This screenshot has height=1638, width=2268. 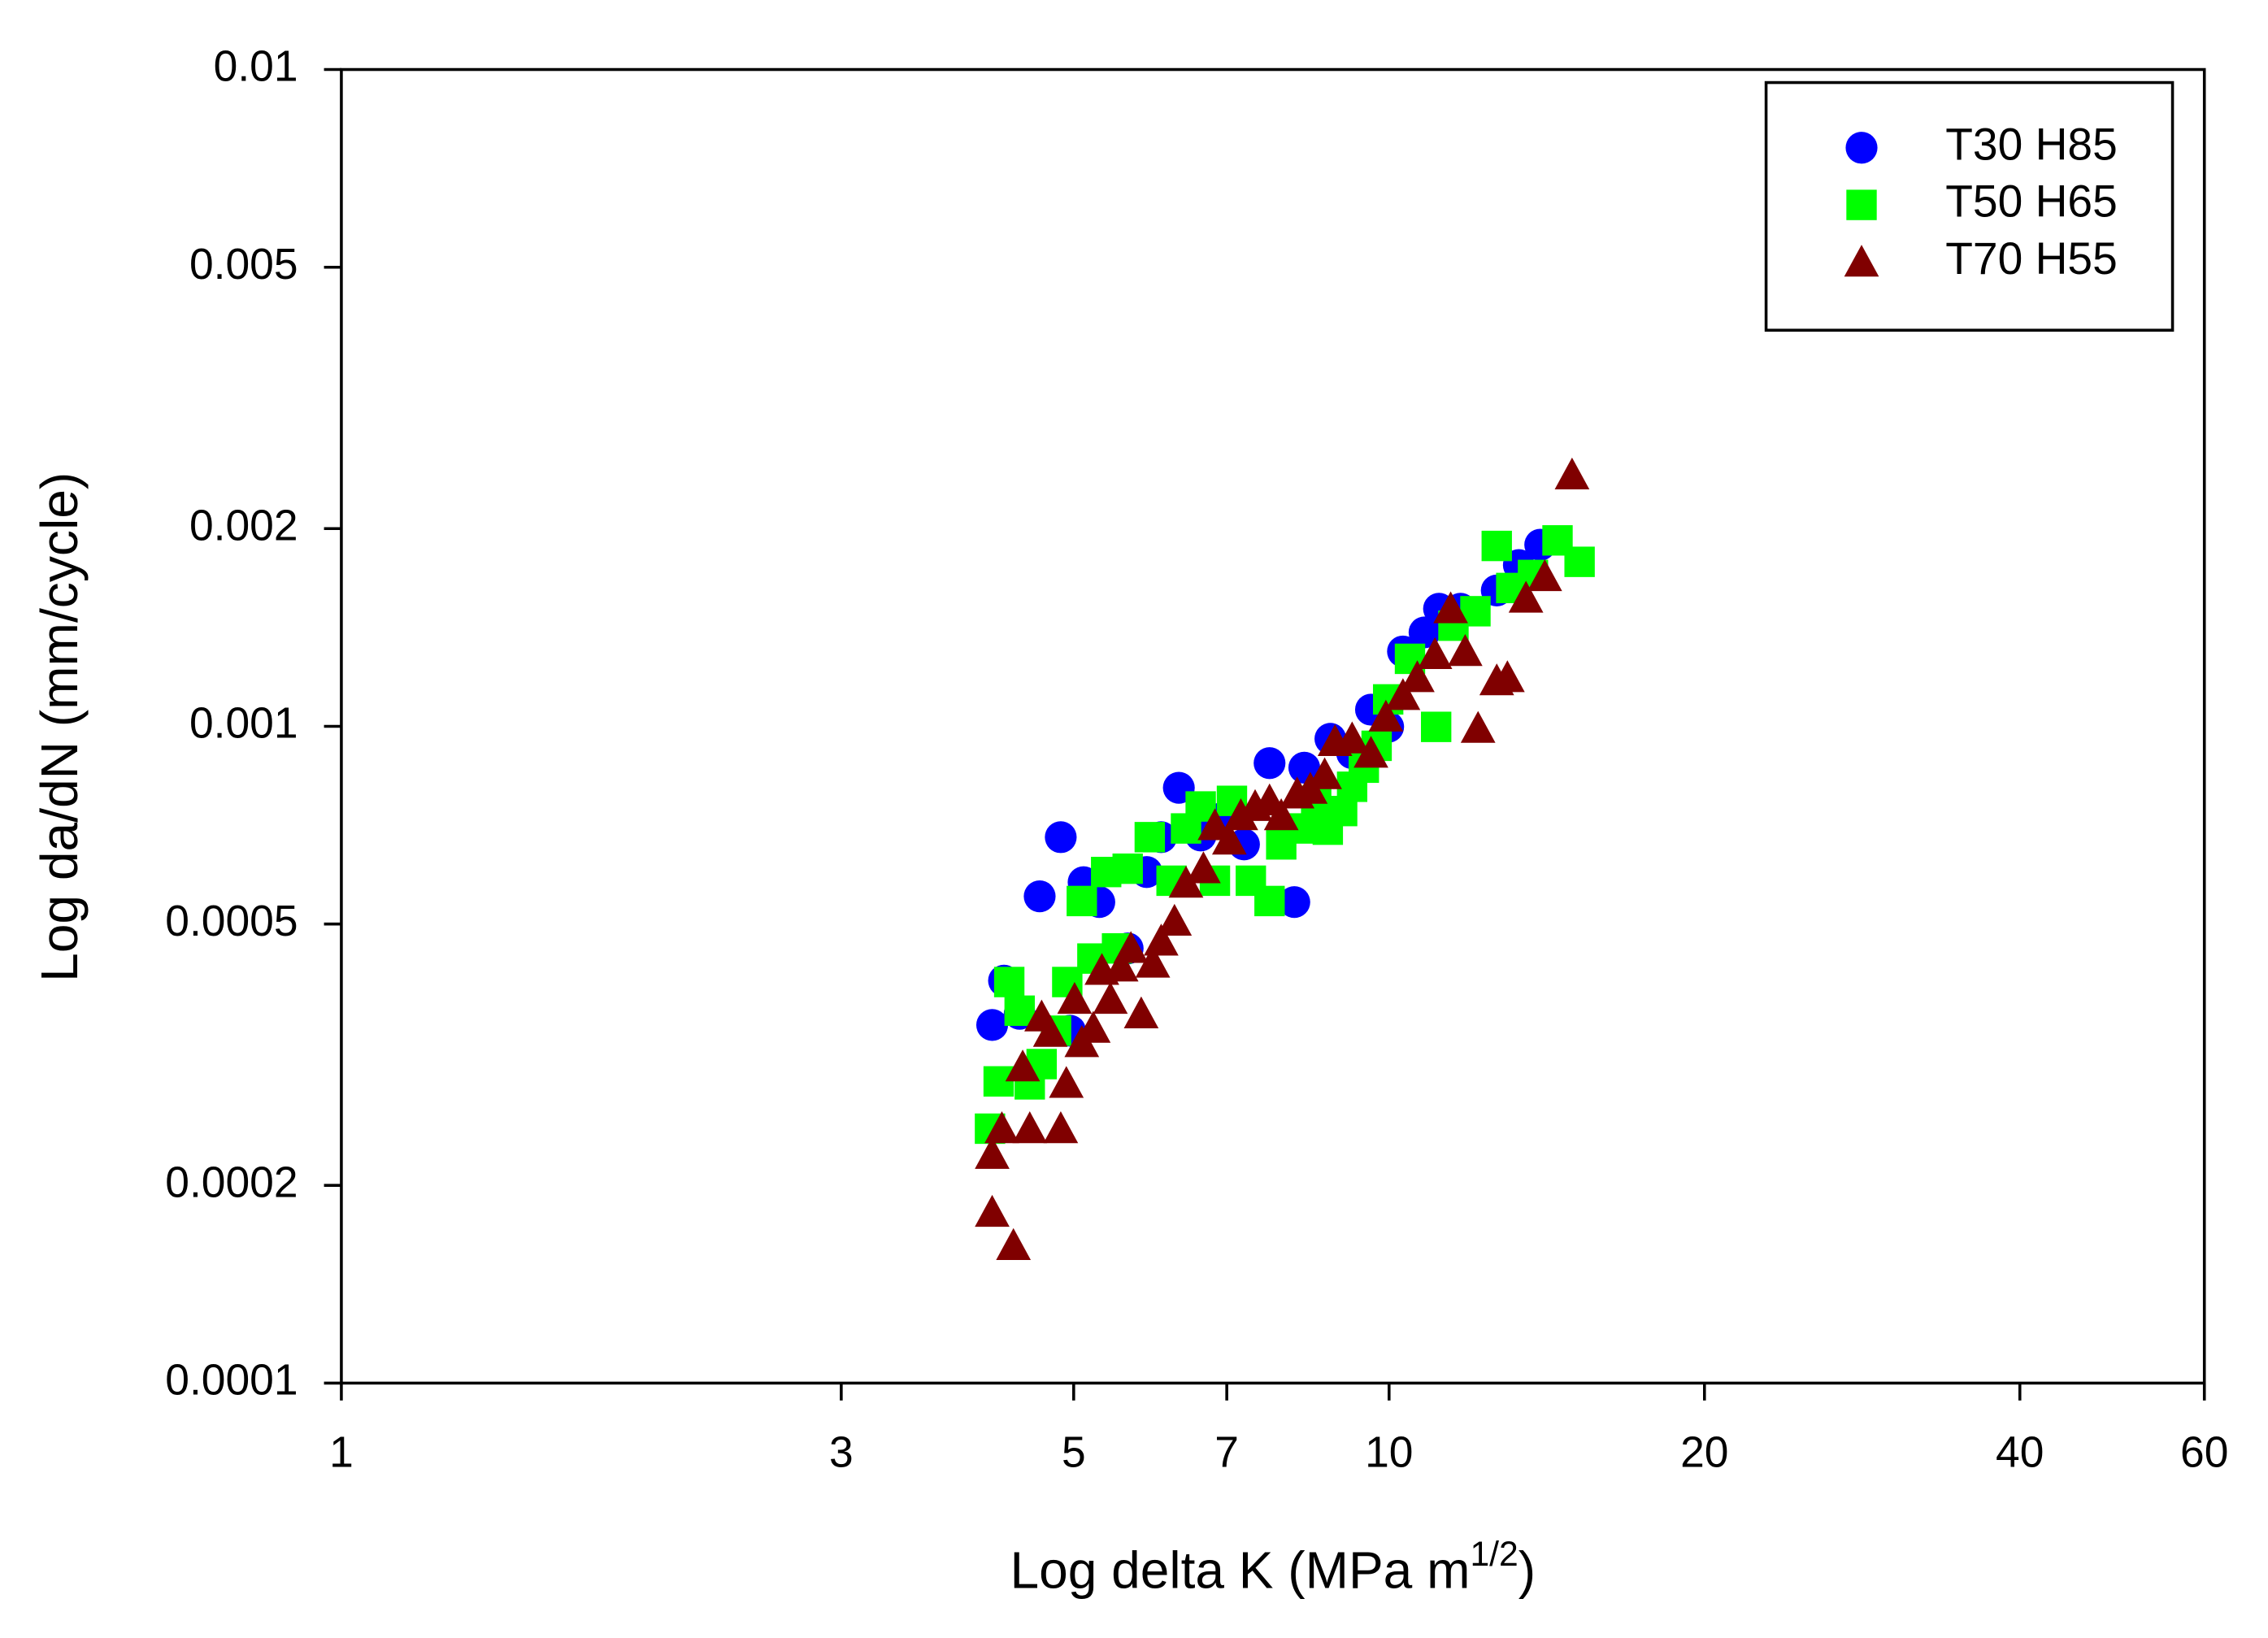 I want to click on y-tick-label: 0.01, so click(x=256, y=67).